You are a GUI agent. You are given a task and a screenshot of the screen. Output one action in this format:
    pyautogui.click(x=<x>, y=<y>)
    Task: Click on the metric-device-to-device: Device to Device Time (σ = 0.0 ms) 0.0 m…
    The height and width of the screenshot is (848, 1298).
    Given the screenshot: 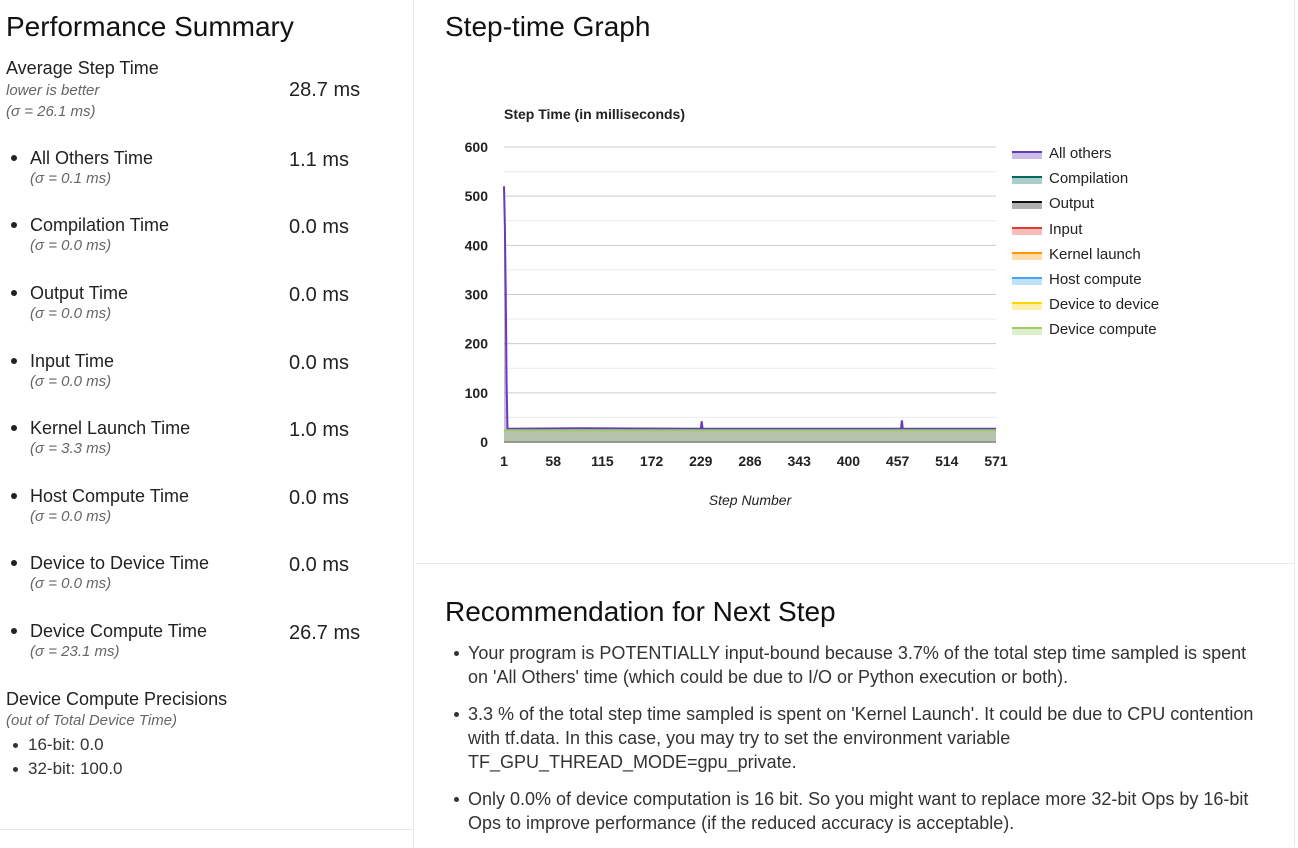 What is the action you would take?
    pyautogui.click(x=210, y=578)
    